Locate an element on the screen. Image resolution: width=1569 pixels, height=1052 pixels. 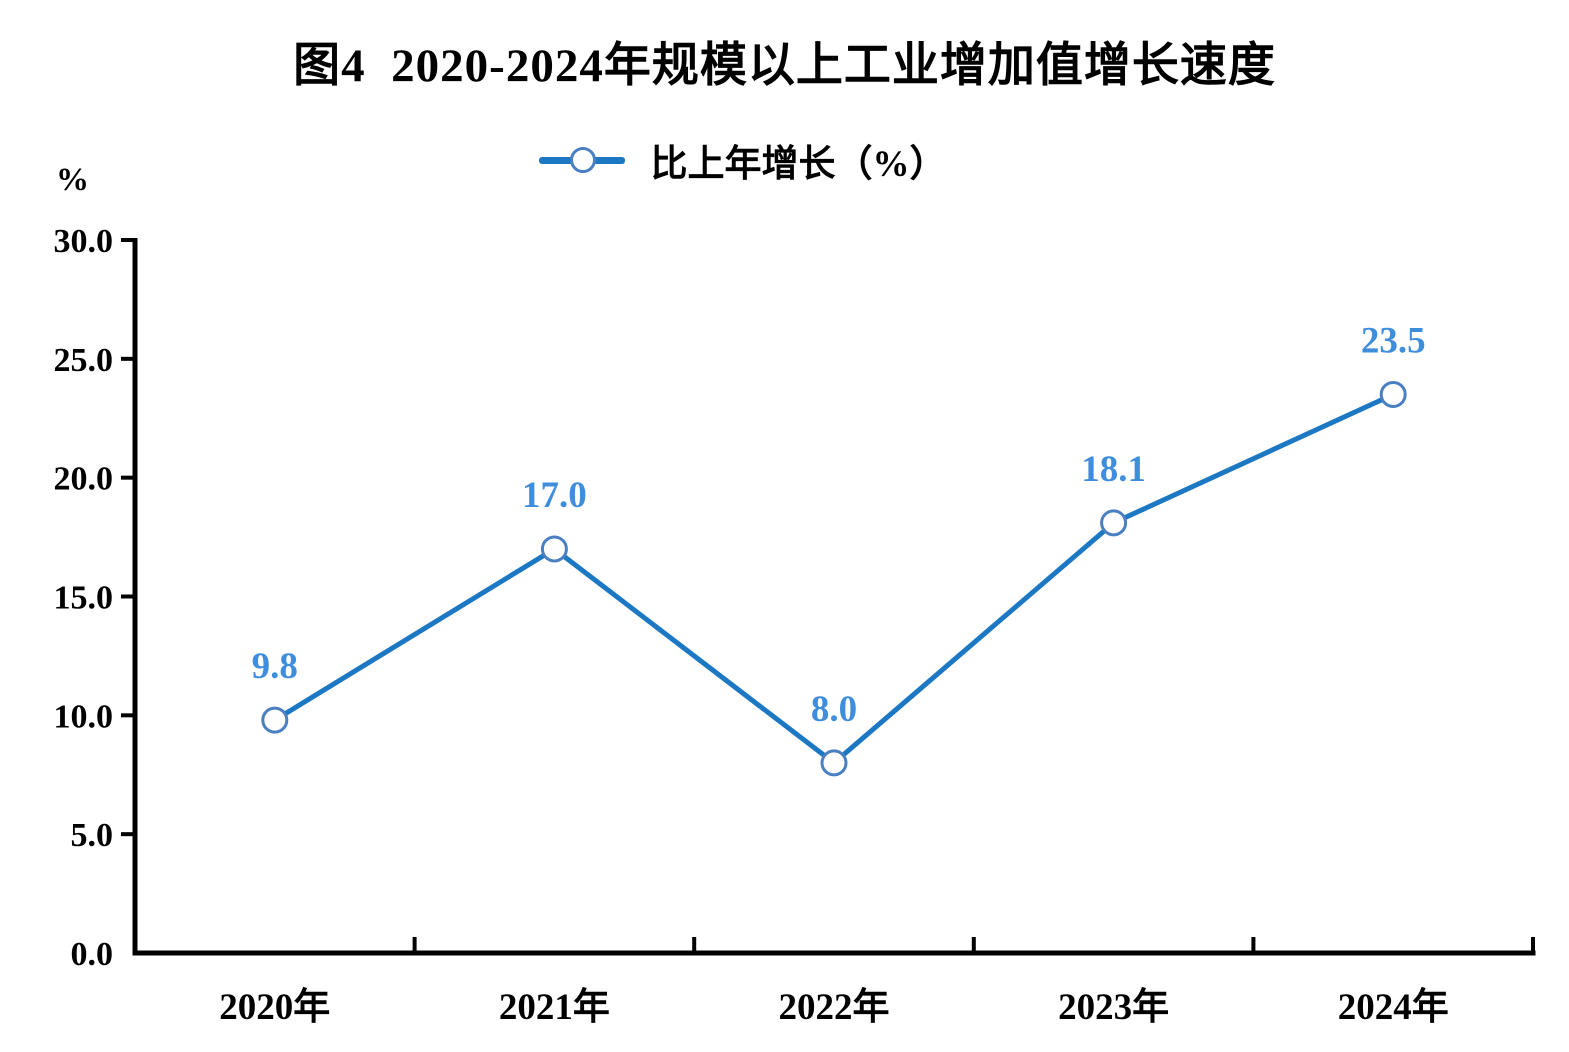
y-axis-tick-label: 20.0 is located at coordinates (84, 479).